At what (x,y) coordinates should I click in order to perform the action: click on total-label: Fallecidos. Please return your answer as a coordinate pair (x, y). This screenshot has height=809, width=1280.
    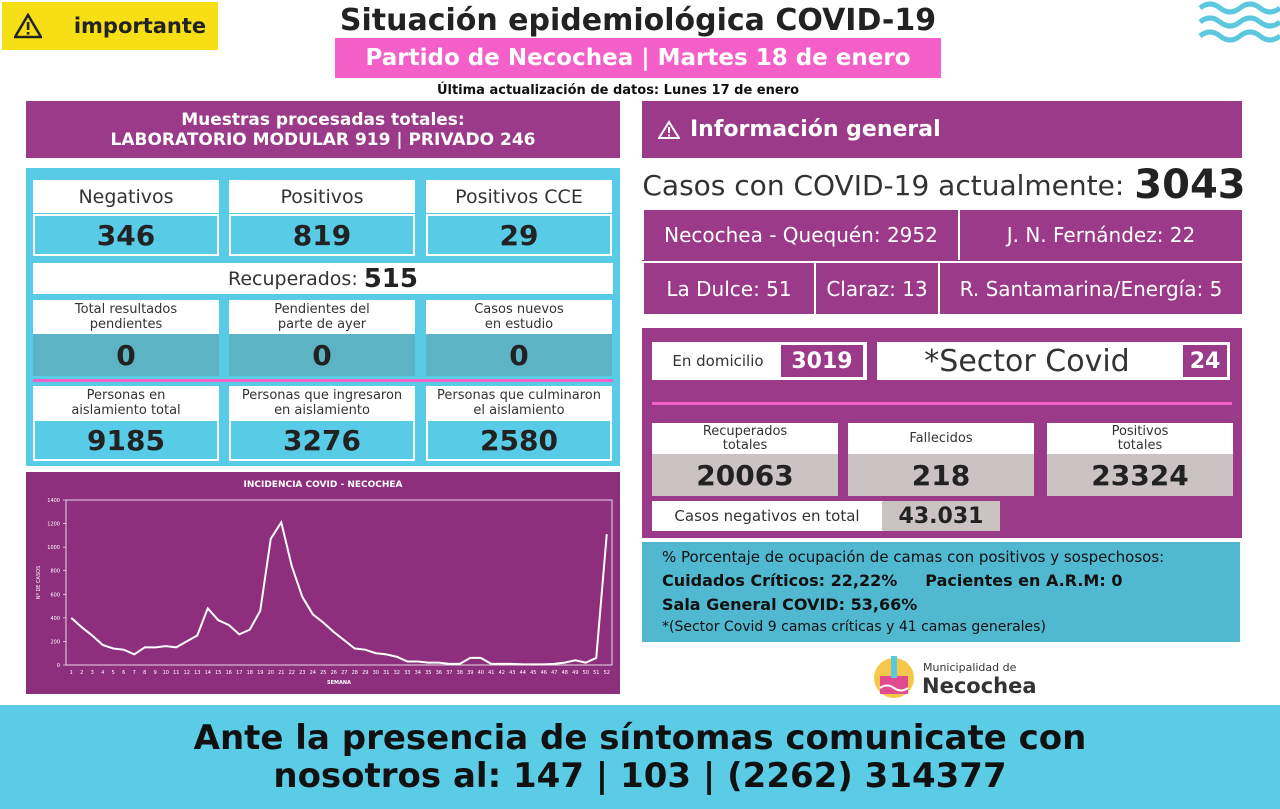
    Looking at the image, I should click on (941, 438).